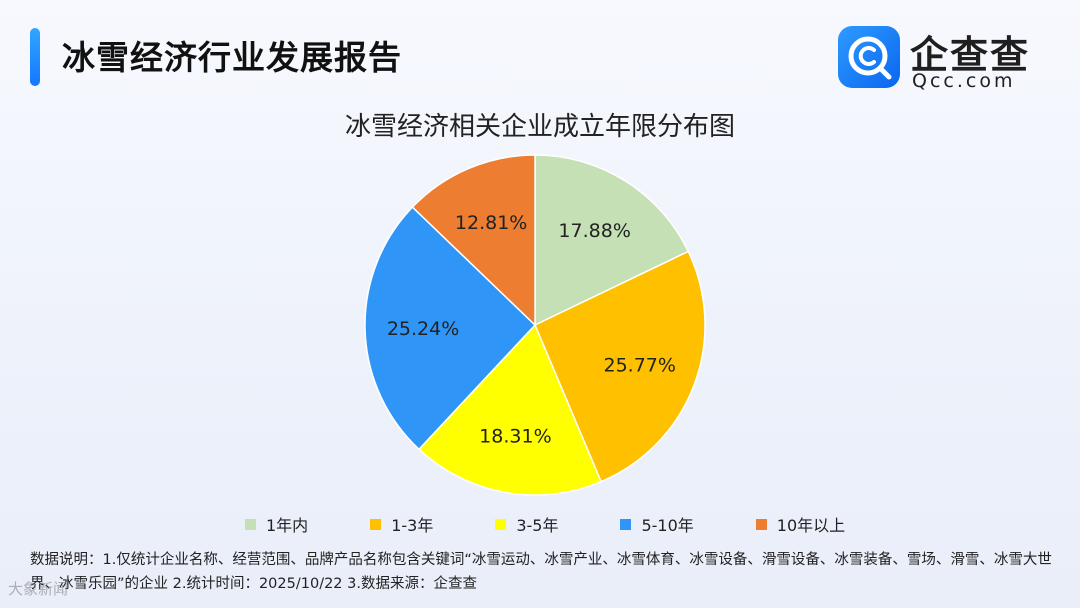  What do you see at coordinates (287, 525) in the screenshot?
I see `legend-label: 1年内` at bounding box center [287, 525].